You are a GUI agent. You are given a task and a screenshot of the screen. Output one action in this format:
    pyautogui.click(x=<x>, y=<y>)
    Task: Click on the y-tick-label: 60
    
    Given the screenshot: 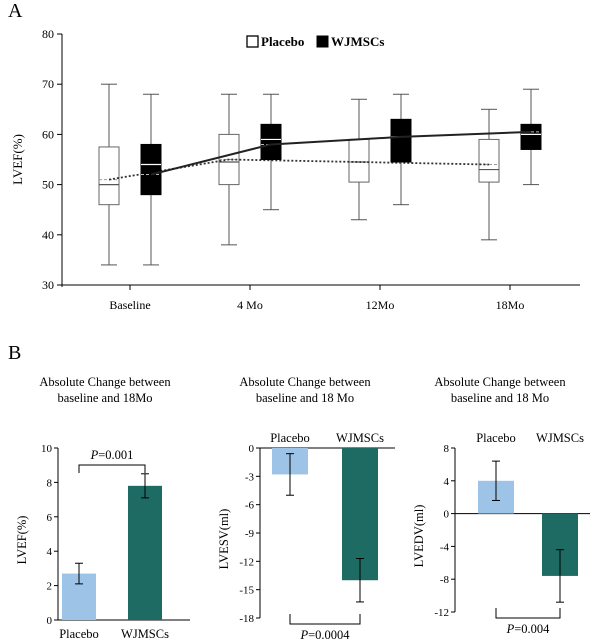 What is the action you would take?
    pyautogui.click(x=48, y=134)
    